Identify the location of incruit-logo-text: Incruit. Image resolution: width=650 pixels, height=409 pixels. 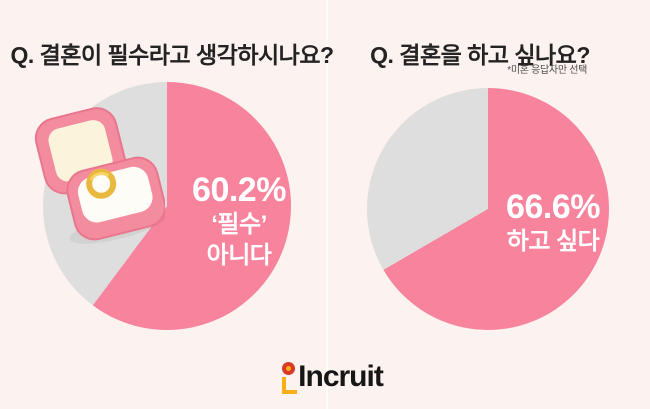
(341, 376).